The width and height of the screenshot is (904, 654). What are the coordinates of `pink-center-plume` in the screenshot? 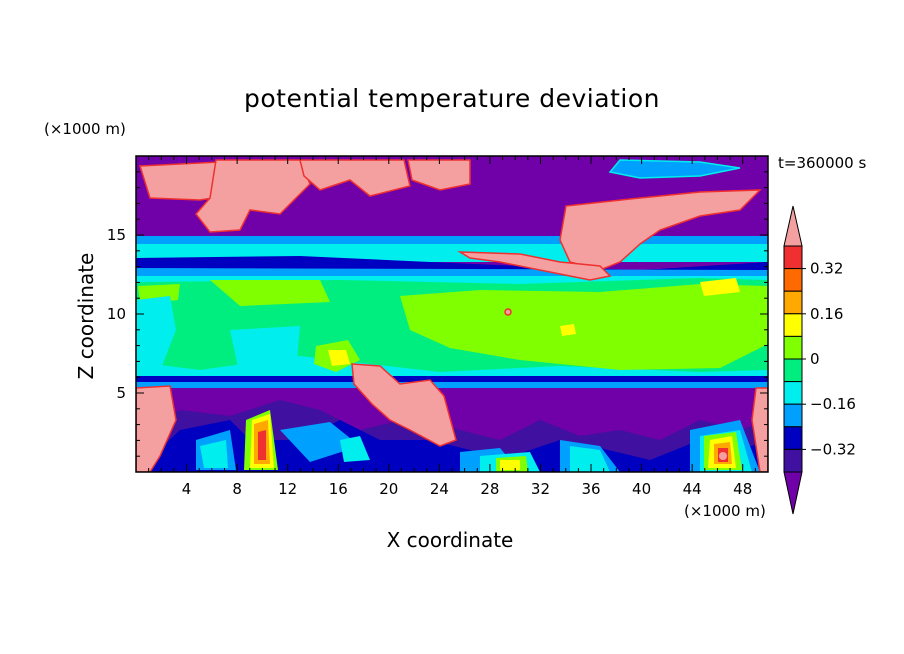 It's located at (404, 405).